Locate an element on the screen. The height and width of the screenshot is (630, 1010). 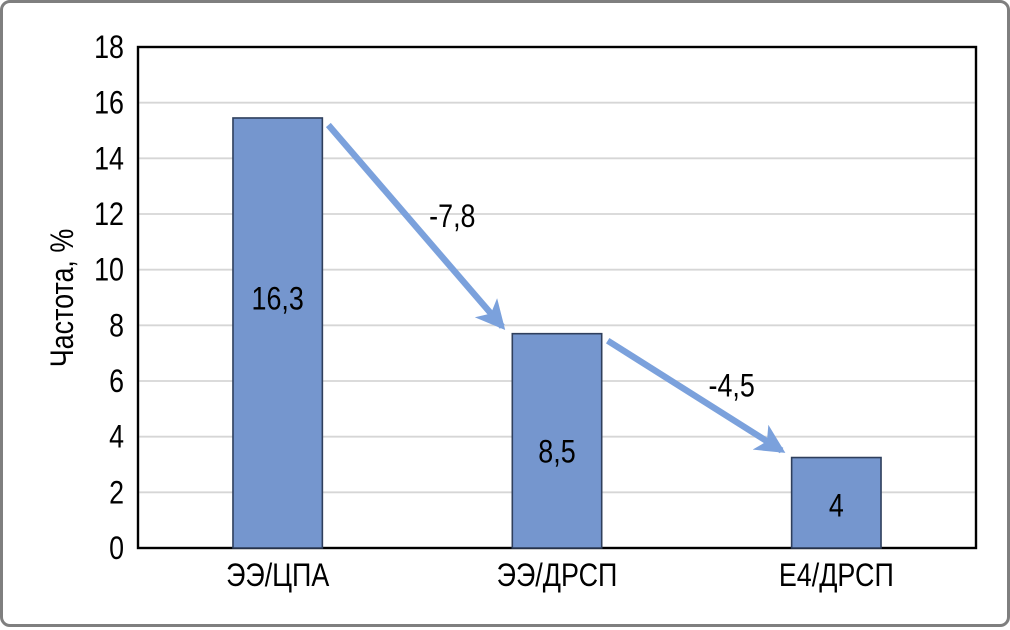
bar-value-label: 8,5 is located at coordinates (556, 452).